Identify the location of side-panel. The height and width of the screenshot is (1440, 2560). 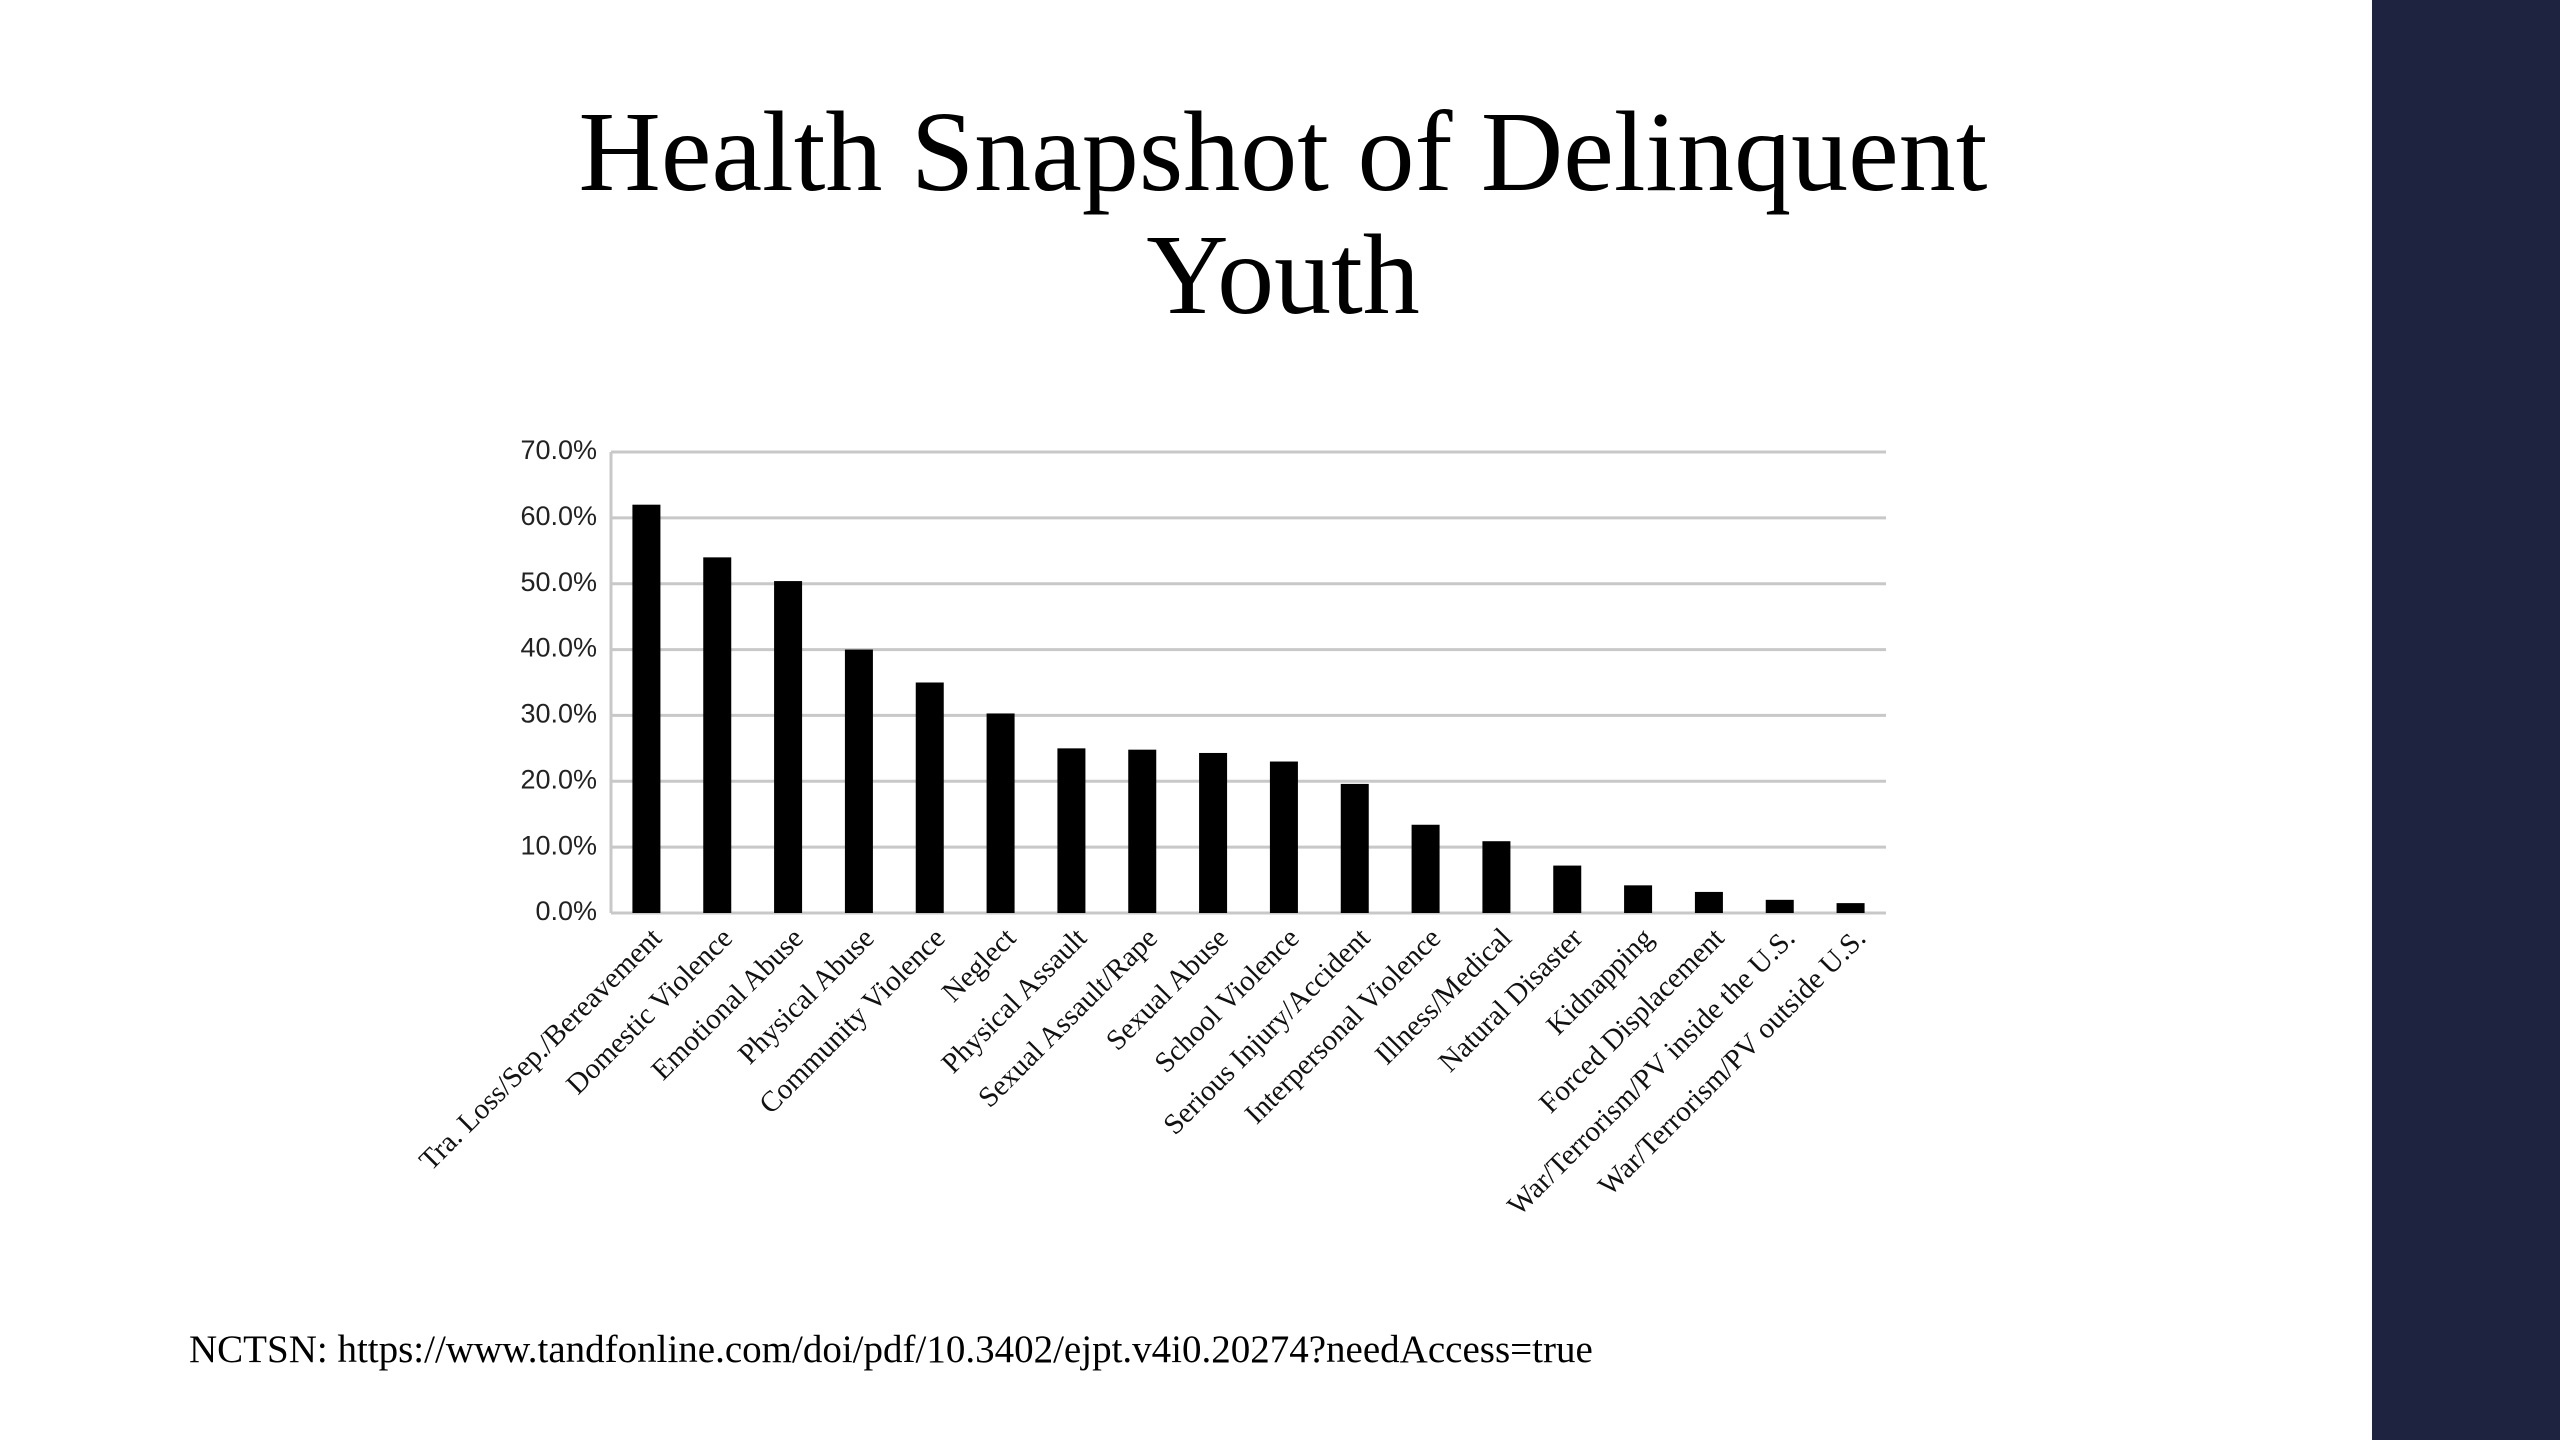
(2466, 720).